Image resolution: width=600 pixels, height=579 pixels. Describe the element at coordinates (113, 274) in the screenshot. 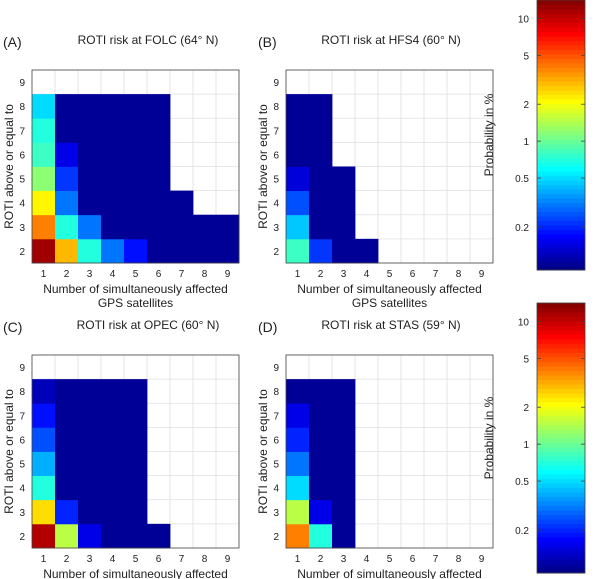

I see `x-tick-label: 4` at that location.